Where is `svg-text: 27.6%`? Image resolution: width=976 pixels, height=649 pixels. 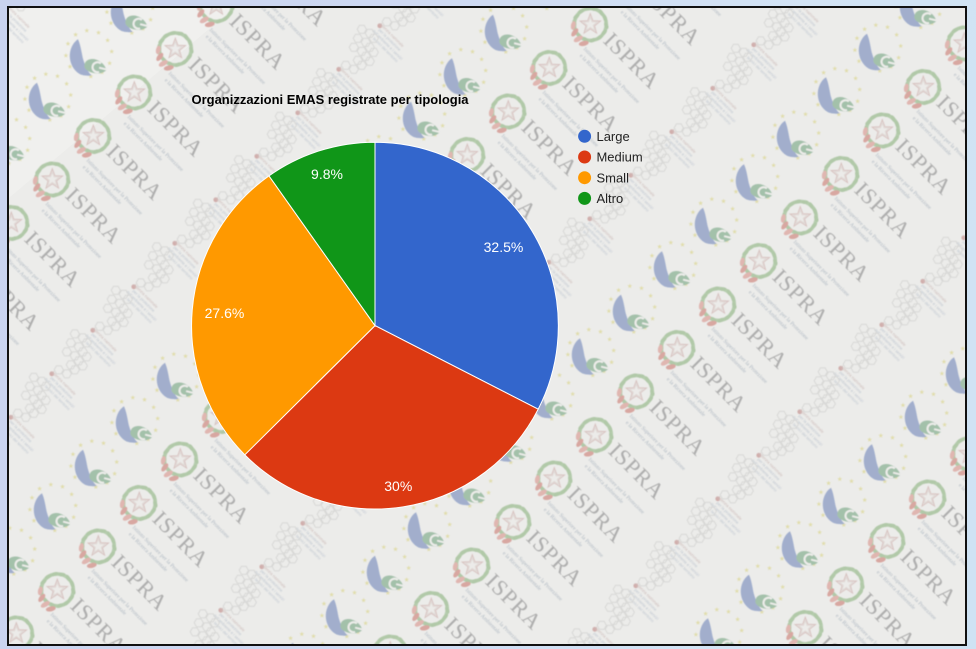
svg-text: 27.6% is located at coordinates (224, 313).